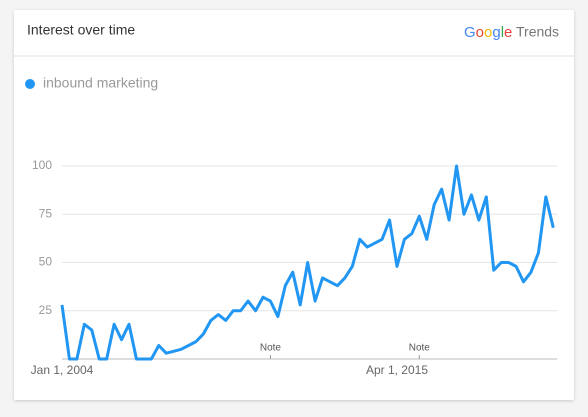 The width and height of the screenshot is (588, 417). Describe the element at coordinates (62, 370) in the screenshot. I see `x-tick-label: Jan 1, 2004` at that location.